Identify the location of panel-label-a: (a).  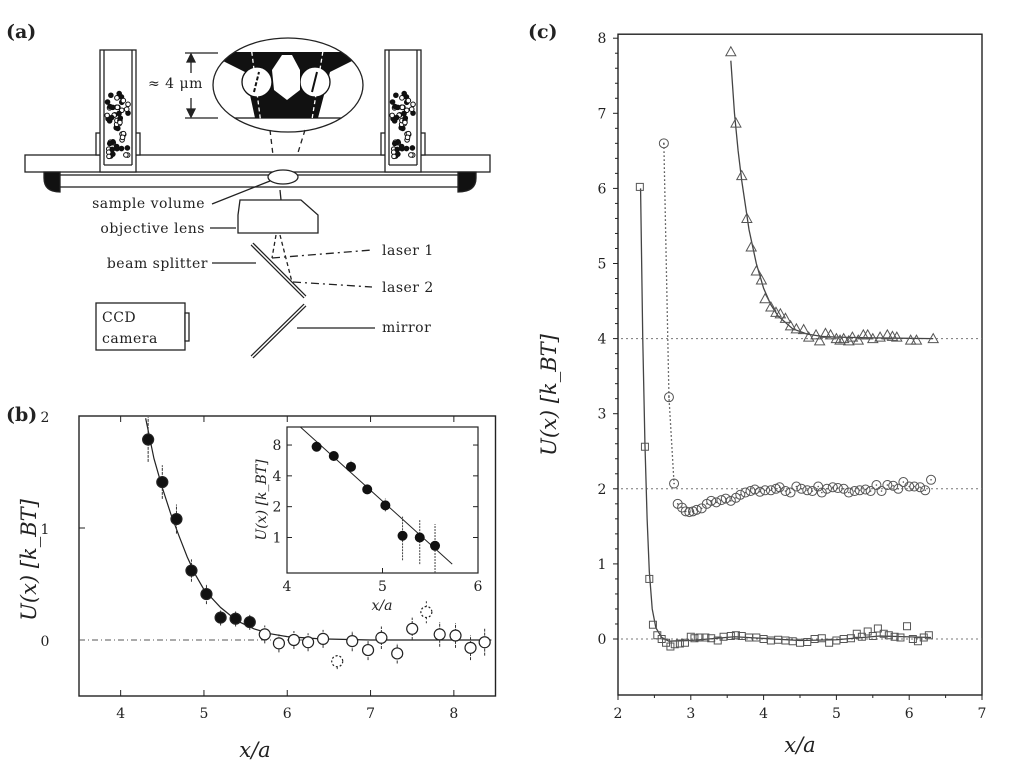
(21, 32).